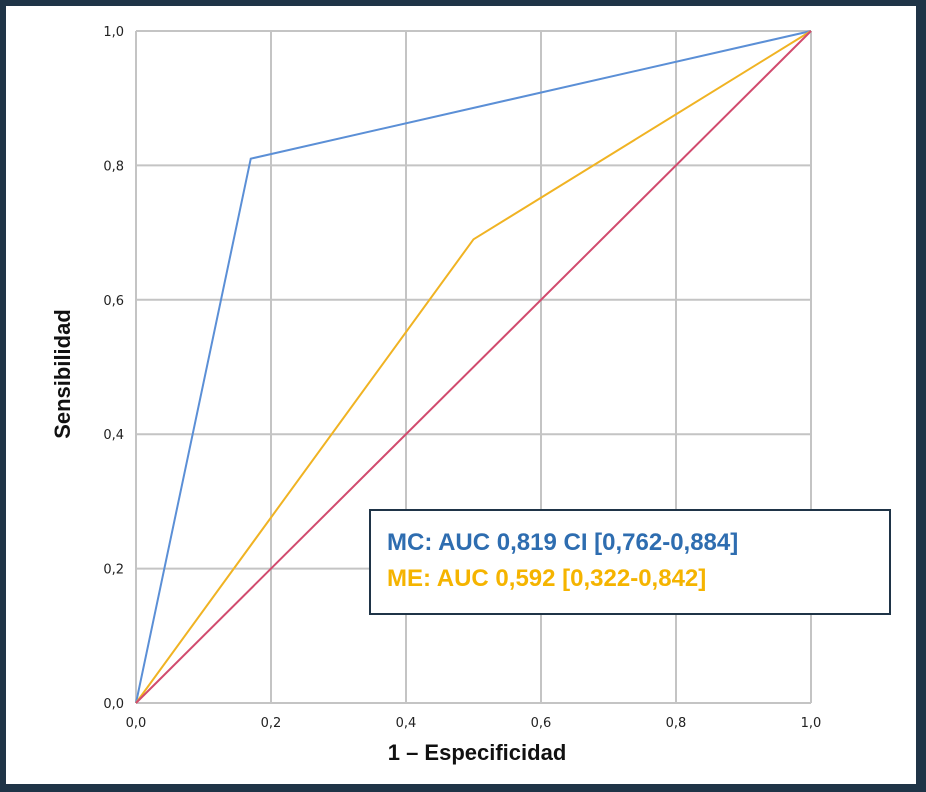 The width and height of the screenshot is (926, 792). I want to click on y-tick-label: 0,0, so click(113, 704).